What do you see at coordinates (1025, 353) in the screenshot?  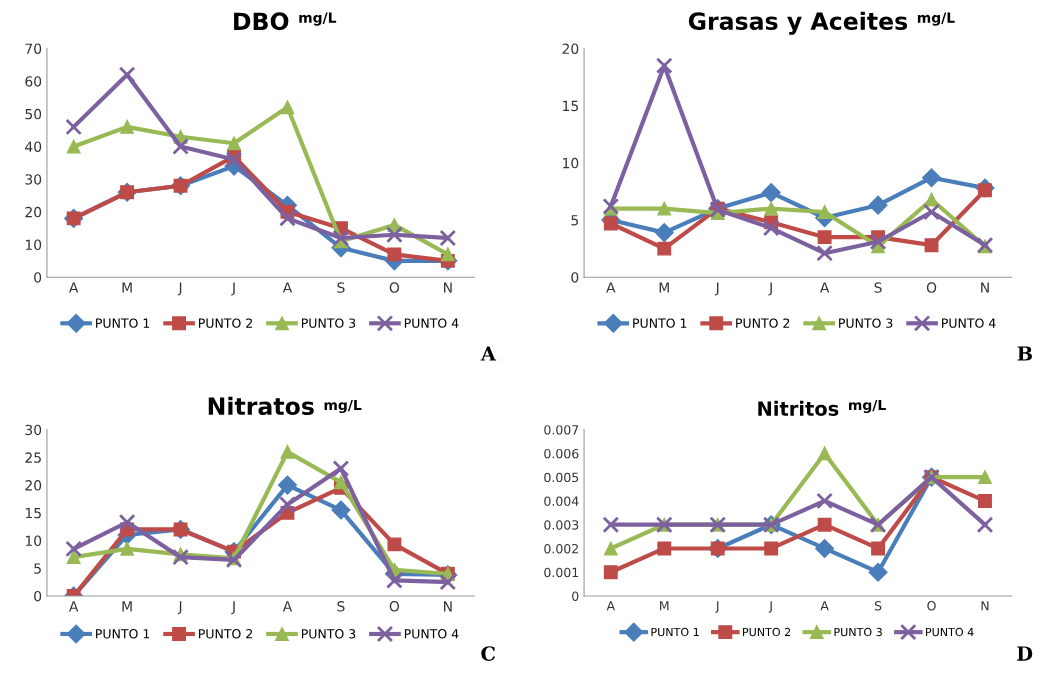 I see `text: B` at bounding box center [1025, 353].